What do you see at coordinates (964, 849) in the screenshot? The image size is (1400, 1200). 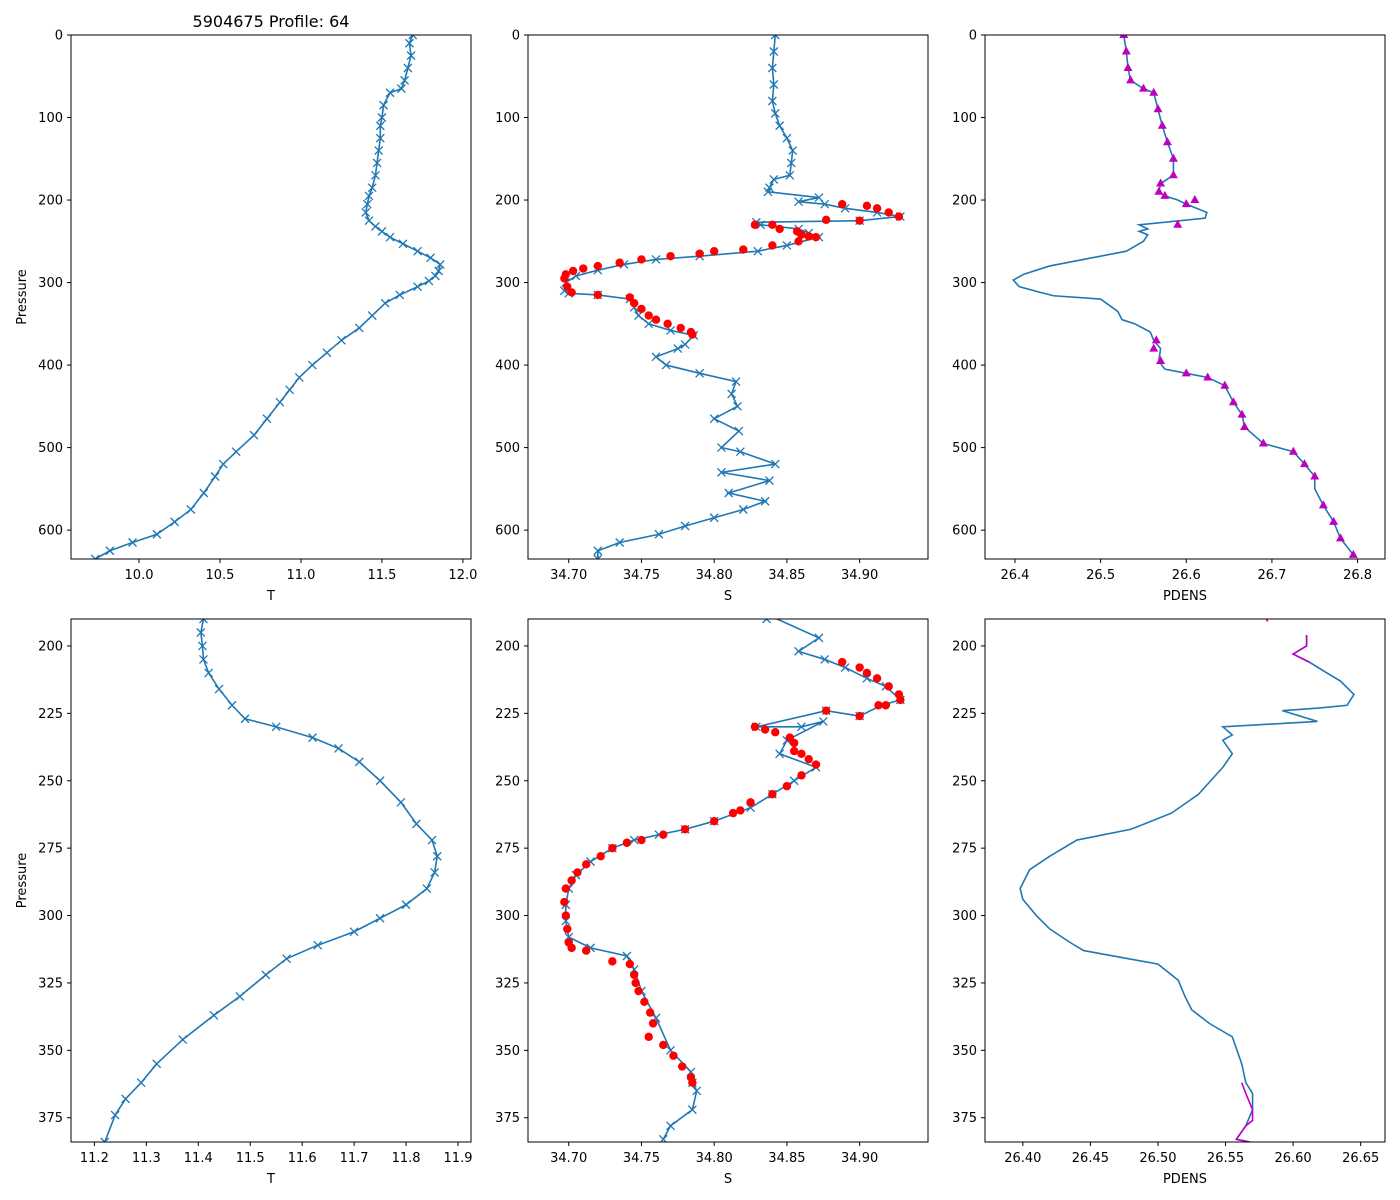 I see `y-tick-label: 275` at bounding box center [964, 849].